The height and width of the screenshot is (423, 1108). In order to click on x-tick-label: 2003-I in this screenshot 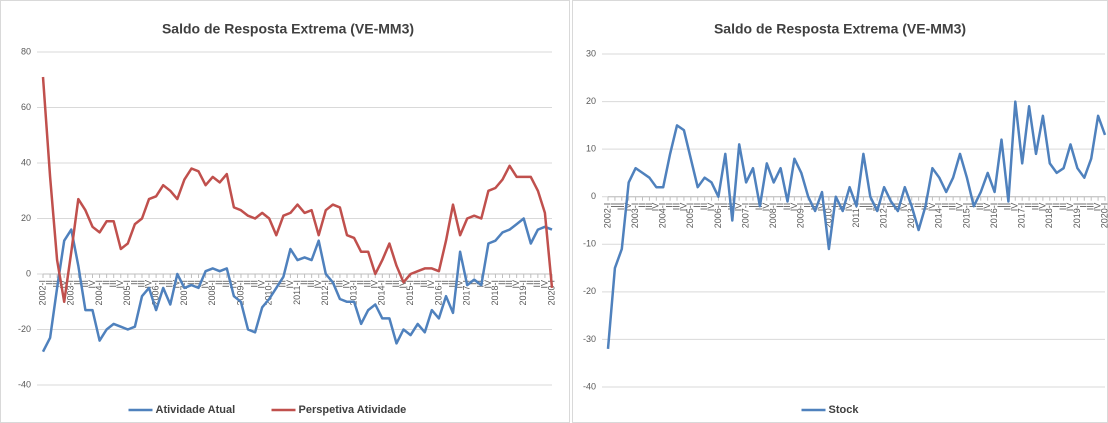, I will do `click(635, 216)`.